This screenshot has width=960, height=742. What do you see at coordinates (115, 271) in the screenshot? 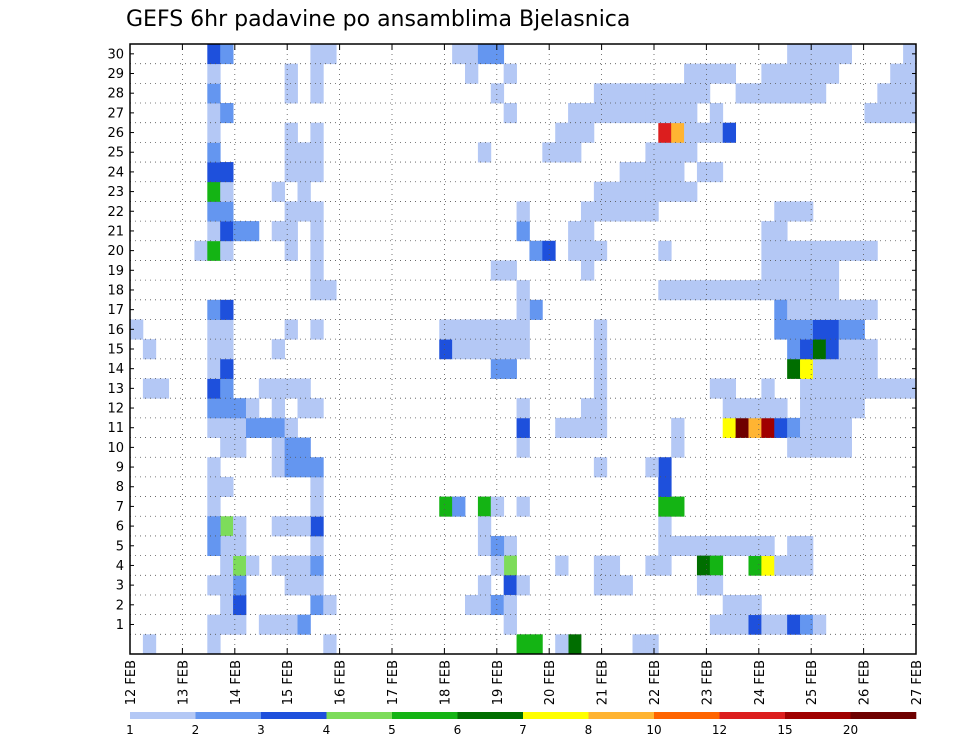
I see `y-tick-label: 19` at bounding box center [115, 271].